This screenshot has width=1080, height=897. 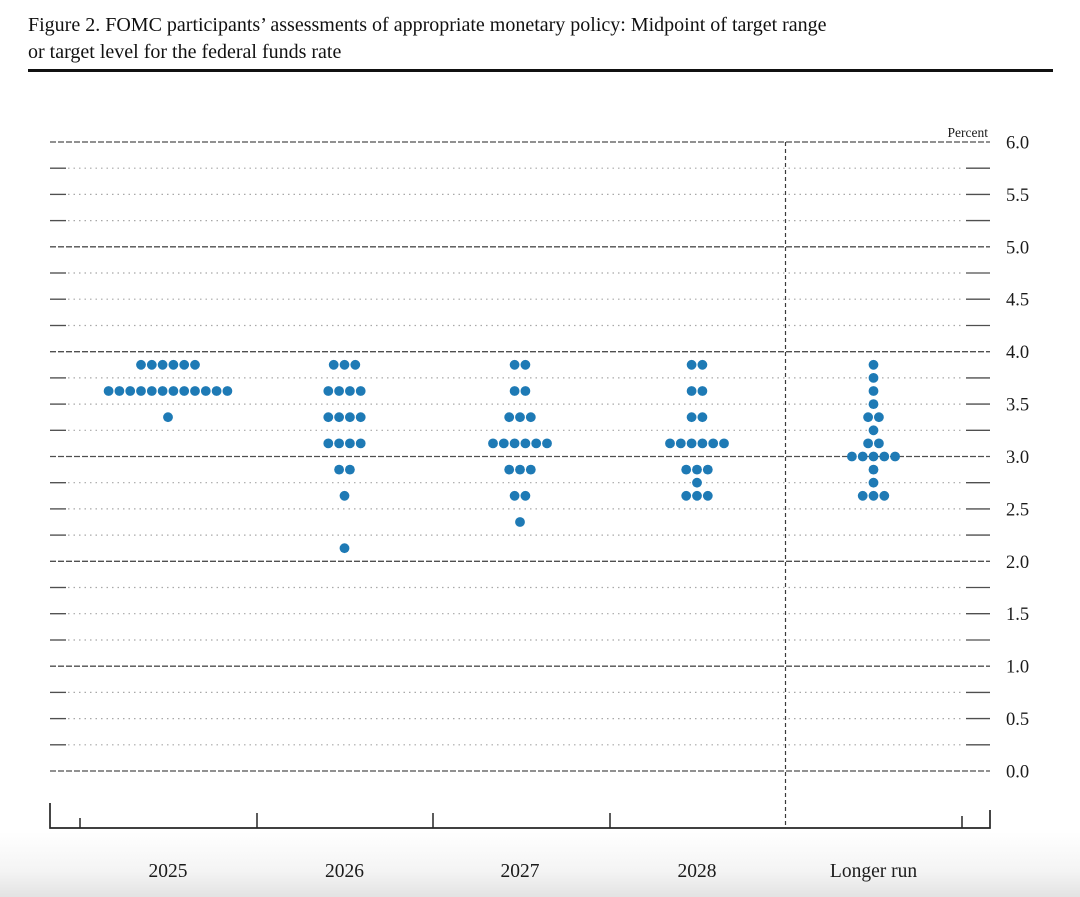 I want to click on x-axis-category-label: Longer run, so click(x=873, y=871).